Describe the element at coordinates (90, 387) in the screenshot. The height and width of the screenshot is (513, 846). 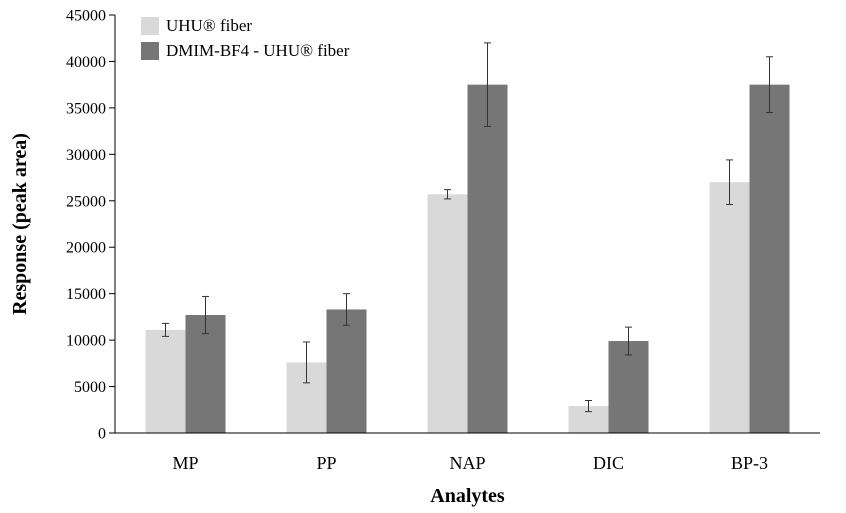
I see `y-tick-label: 5000` at that location.